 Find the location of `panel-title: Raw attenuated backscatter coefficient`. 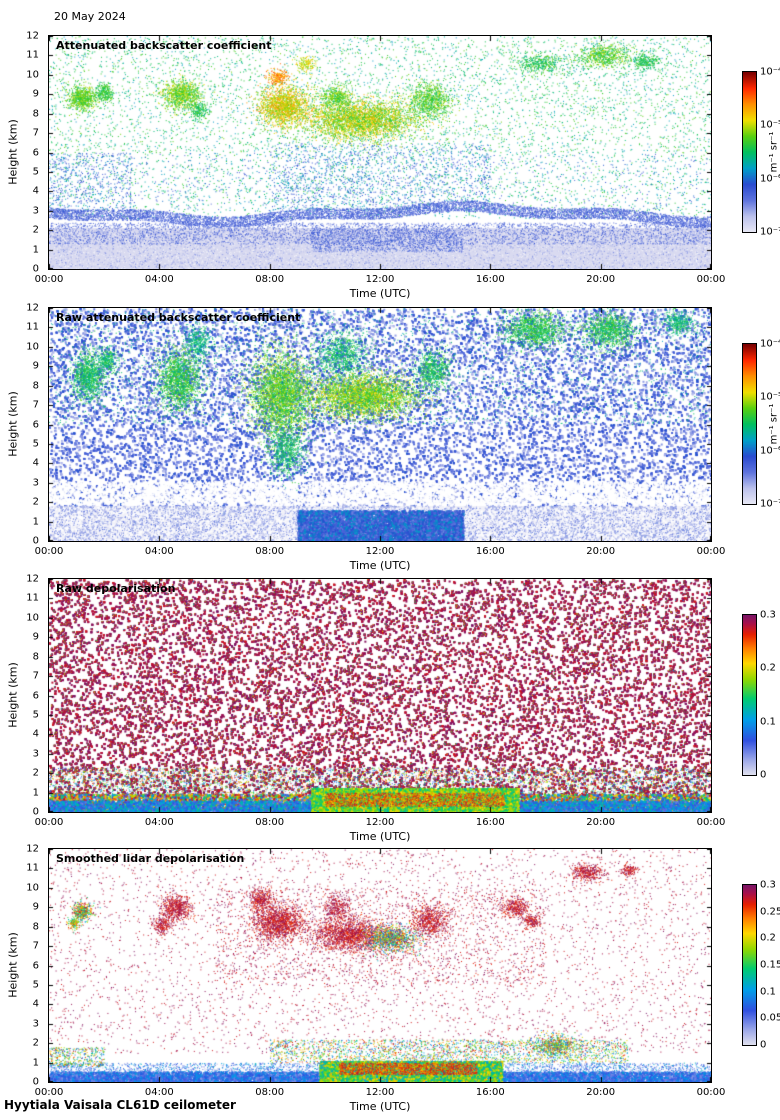

panel-title: Raw attenuated backscatter coefficient is located at coordinates (178, 317).